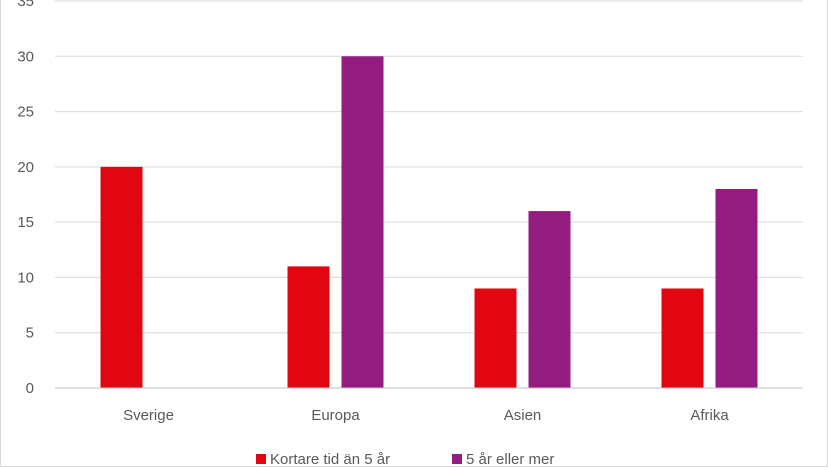 The width and height of the screenshot is (828, 468). What do you see at coordinates (30, 388) in the screenshot?
I see `y-tick-label: 0` at bounding box center [30, 388].